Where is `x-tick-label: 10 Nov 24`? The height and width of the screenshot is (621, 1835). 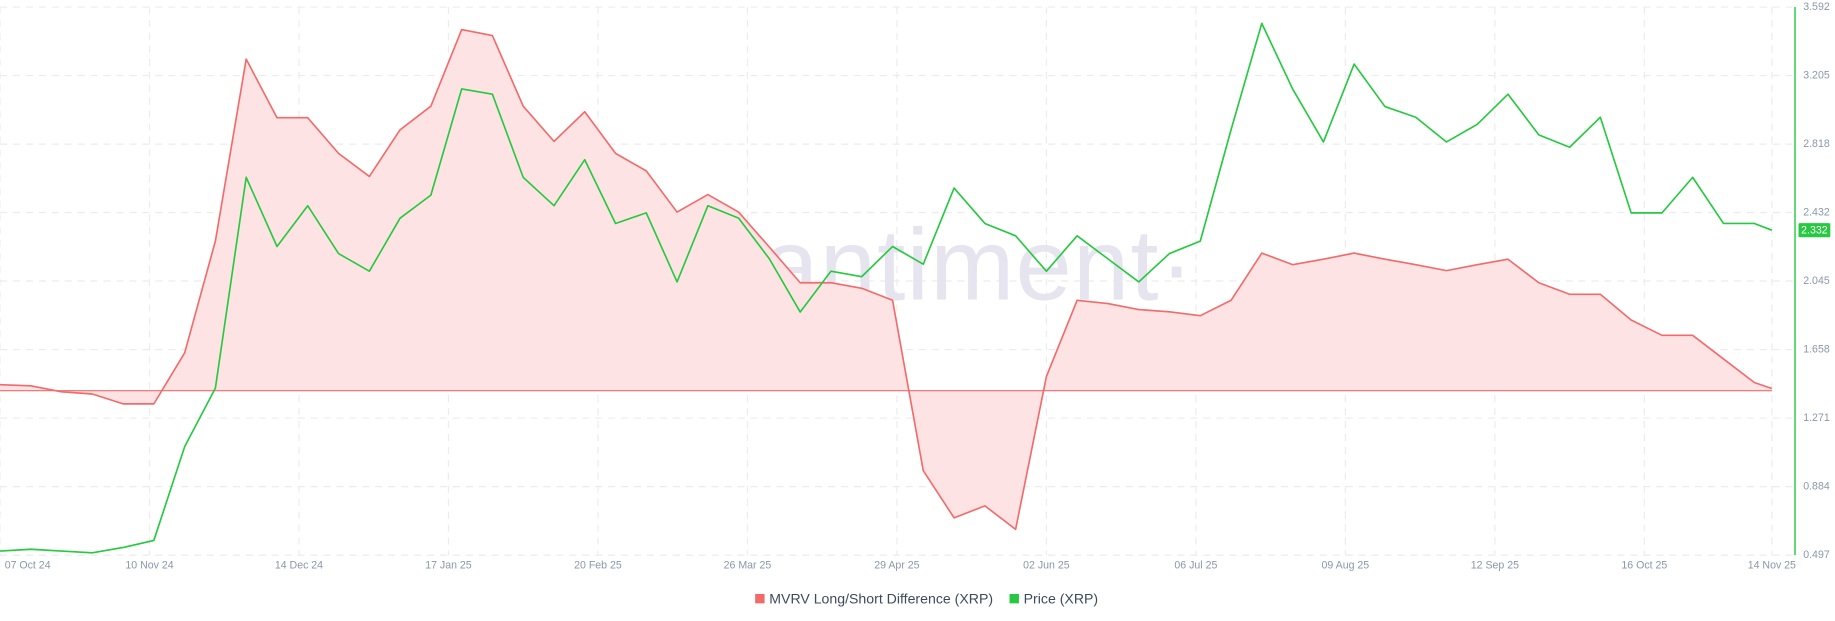
x-tick-label: 10 Nov 24 is located at coordinates (149, 566).